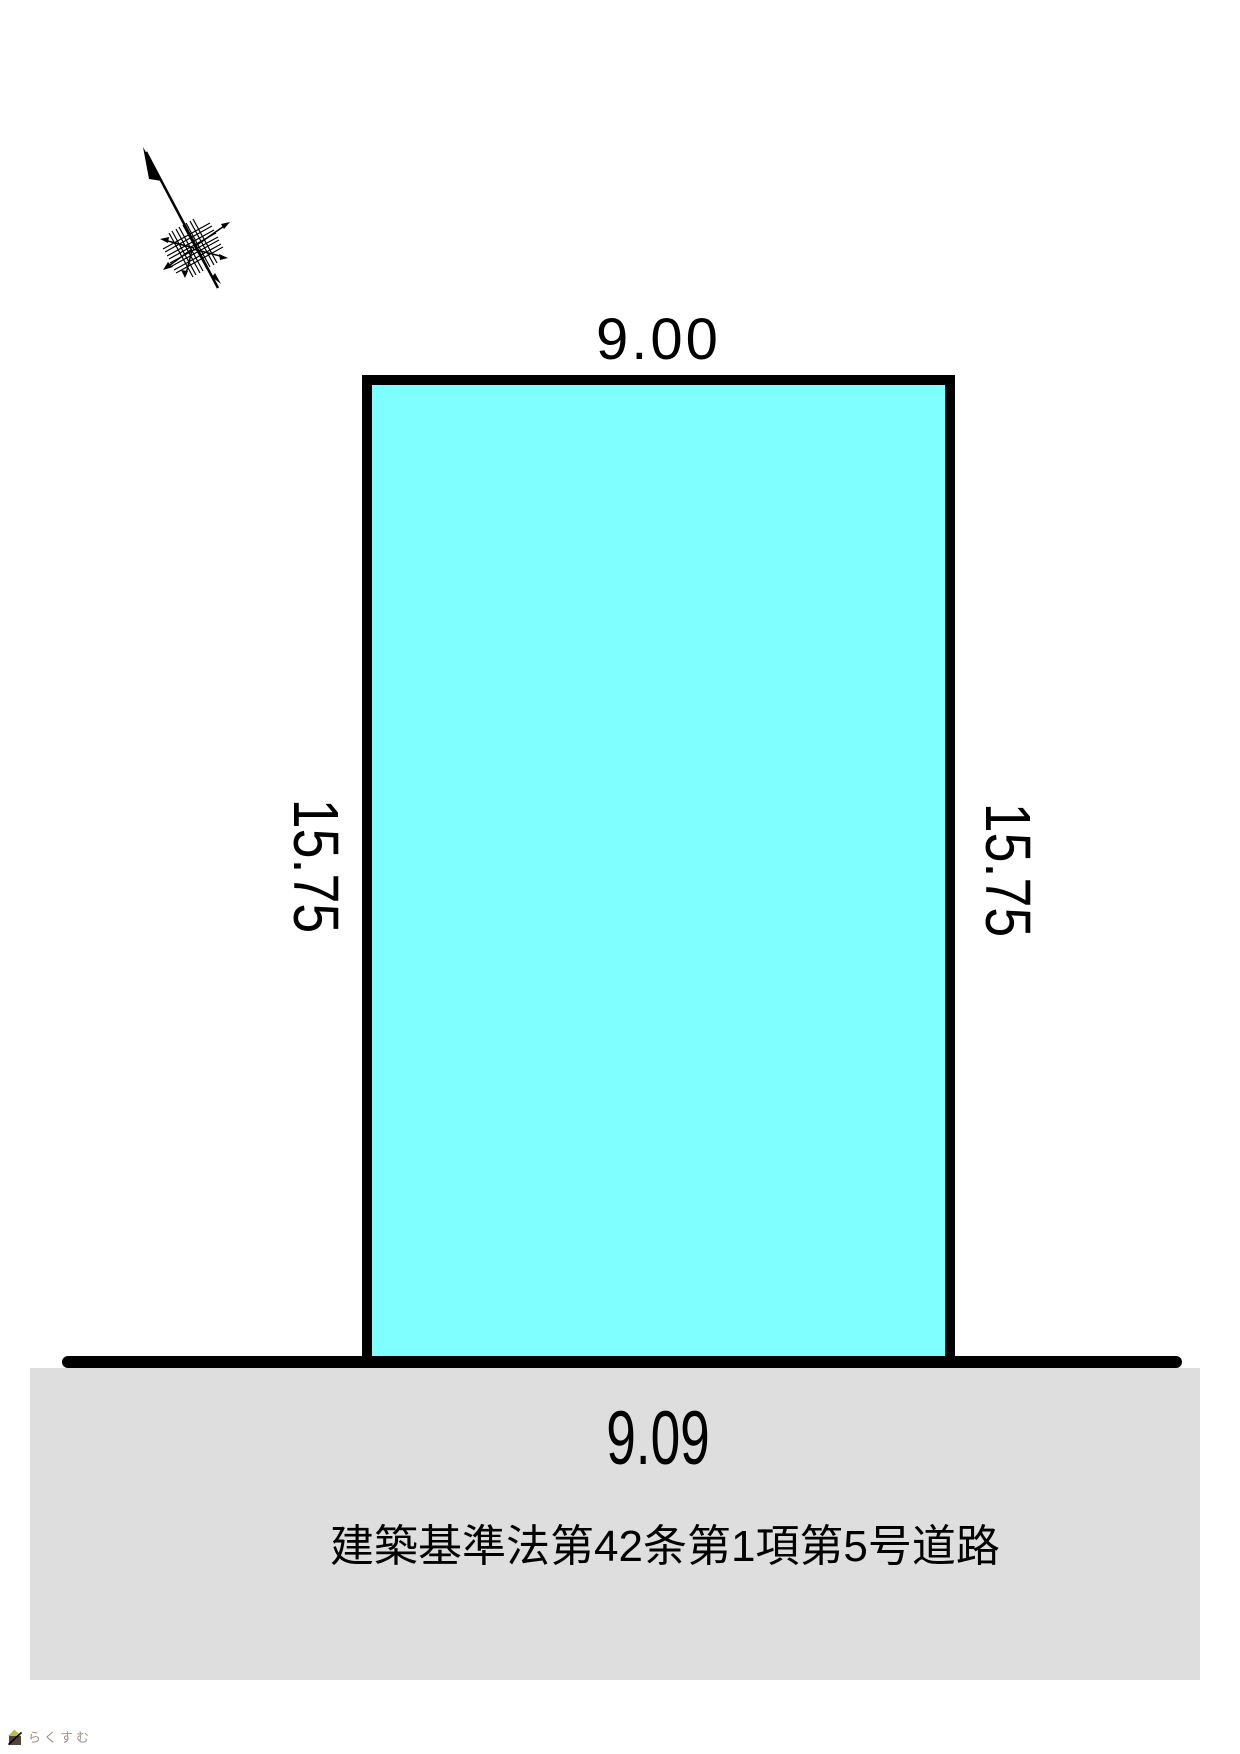 This screenshot has height=1754, width=1240. I want to click on house-icon, so click(15, 1737).